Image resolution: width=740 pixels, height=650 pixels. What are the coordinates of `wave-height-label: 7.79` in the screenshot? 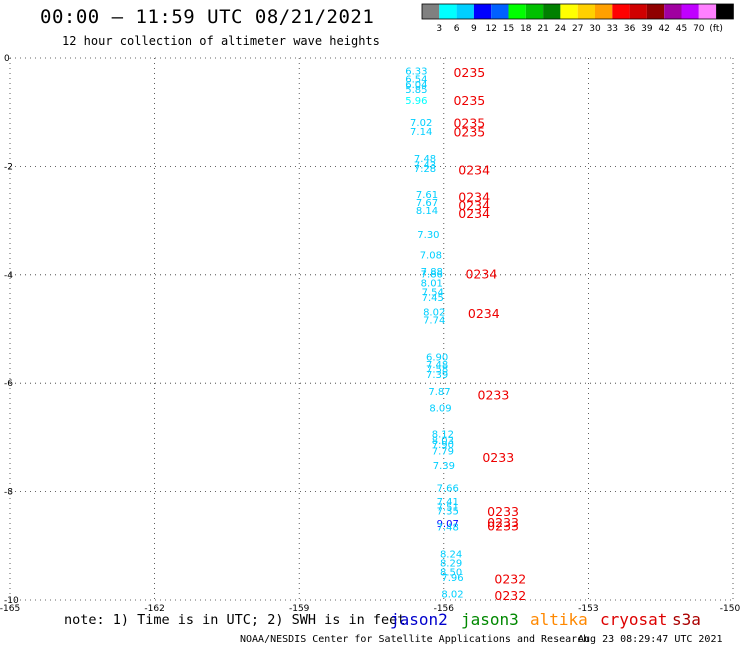 It's located at (443, 452).